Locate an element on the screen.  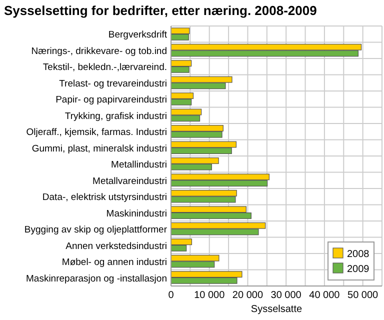
y-tick-label: Bergverksdrift is located at coordinates (138, 35).